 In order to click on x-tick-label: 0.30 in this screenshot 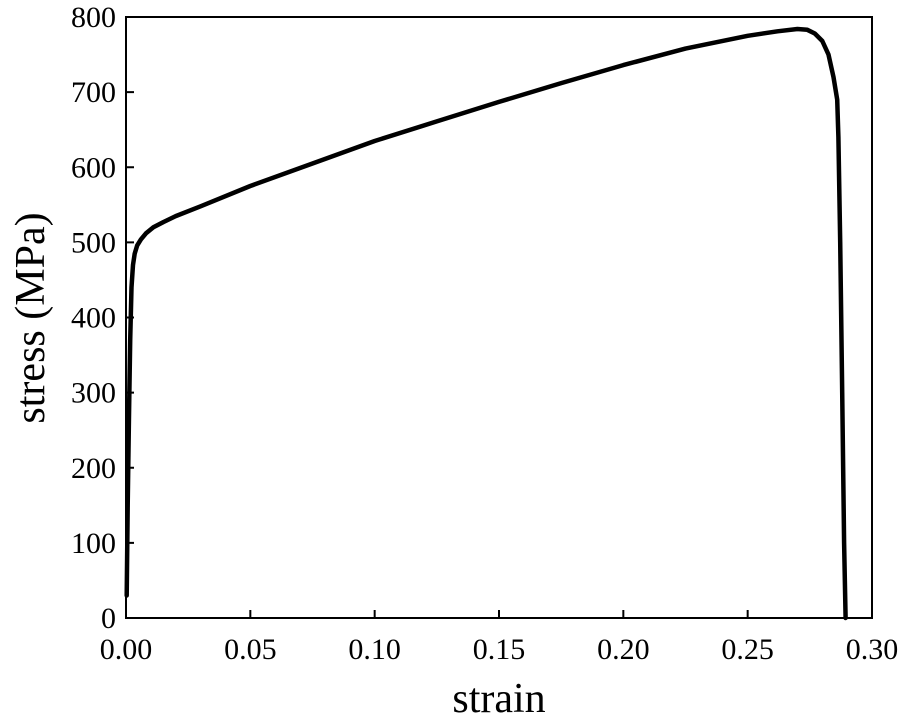, I will do `click(872, 649)`.